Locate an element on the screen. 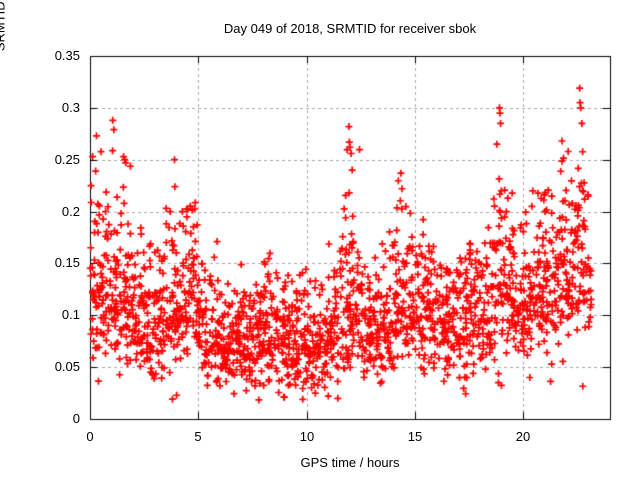  x-axis-label: GPS time / hours is located at coordinates (350, 462).